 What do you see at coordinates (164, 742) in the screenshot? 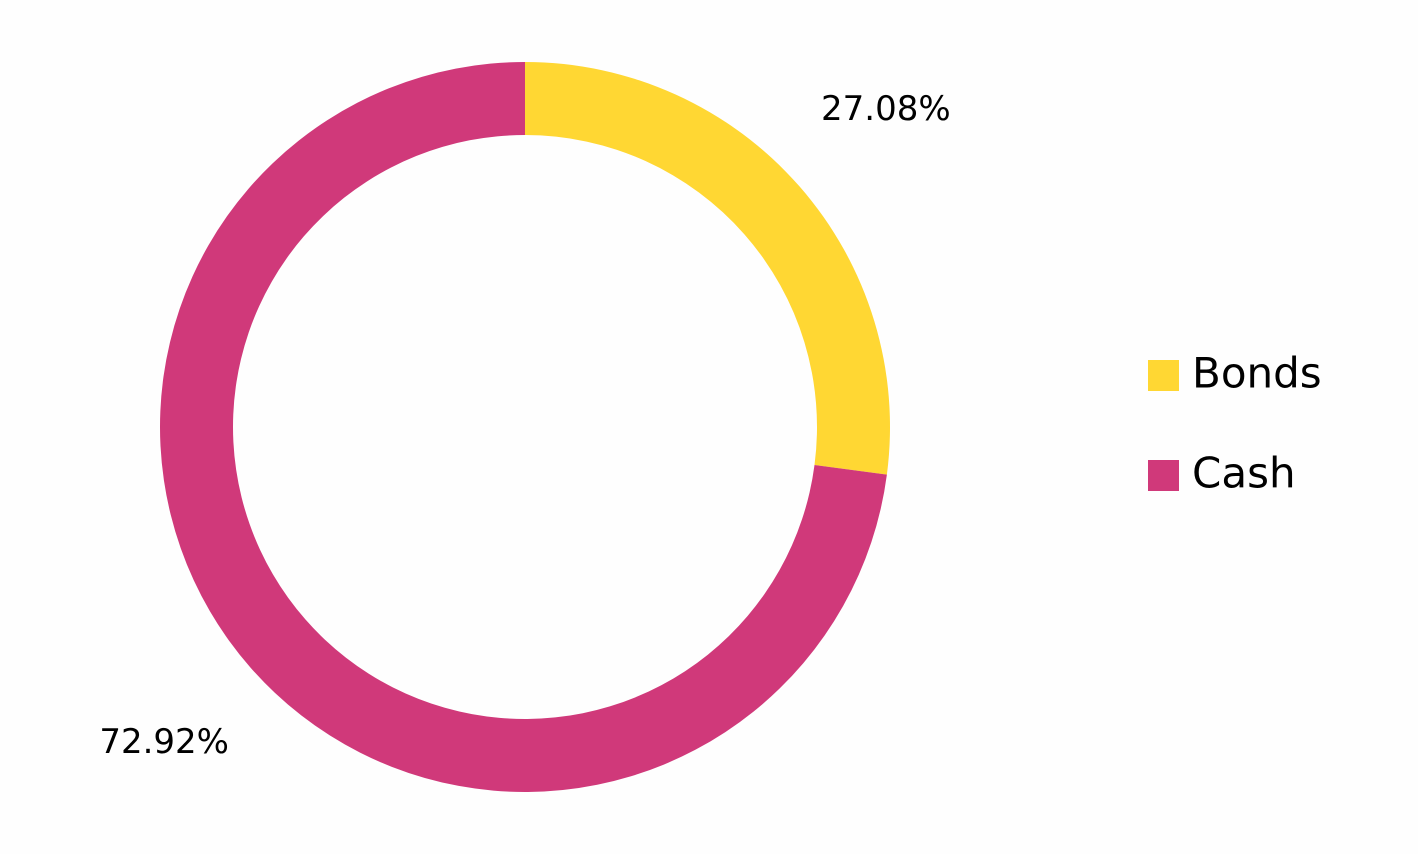
I see `data-label: 72.92%` at bounding box center [164, 742].